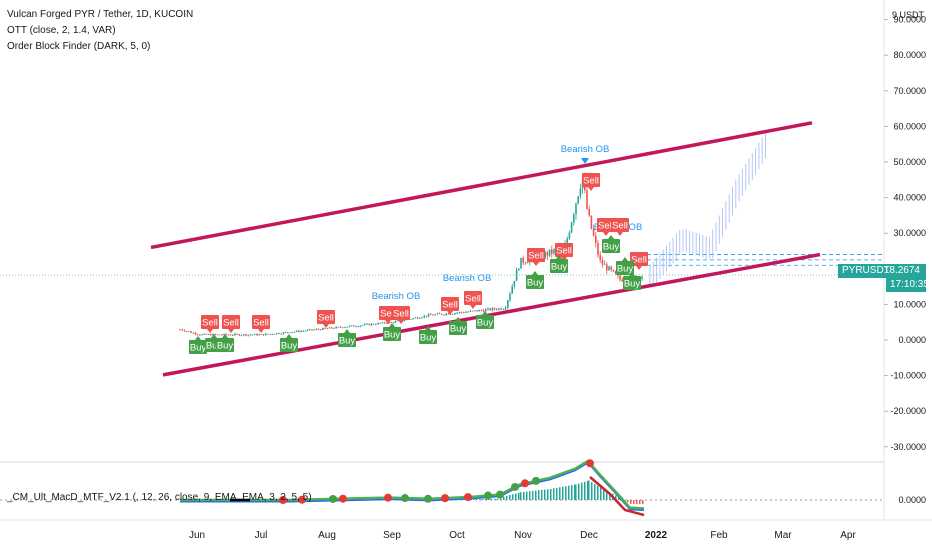 This screenshot has height=550, width=932. I want to click on indicator-ob-label: Order Block Finder (DARK, 5, 0), so click(79, 46).